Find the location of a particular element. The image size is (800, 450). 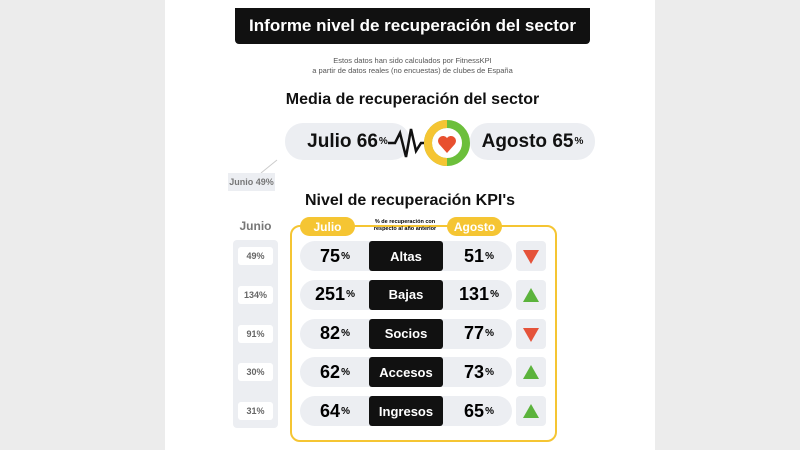

julio-value: 75% is located at coordinates (335, 256).